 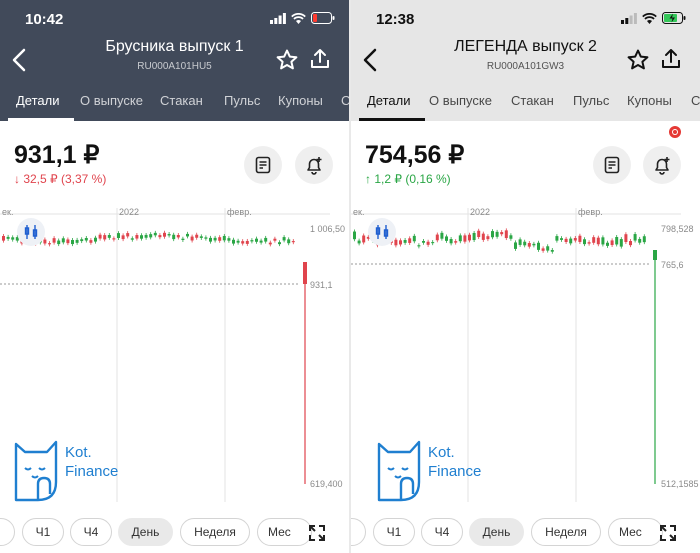 What do you see at coordinates (590, 212) in the screenshot?
I see `x-axis-label: февр.` at bounding box center [590, 212].